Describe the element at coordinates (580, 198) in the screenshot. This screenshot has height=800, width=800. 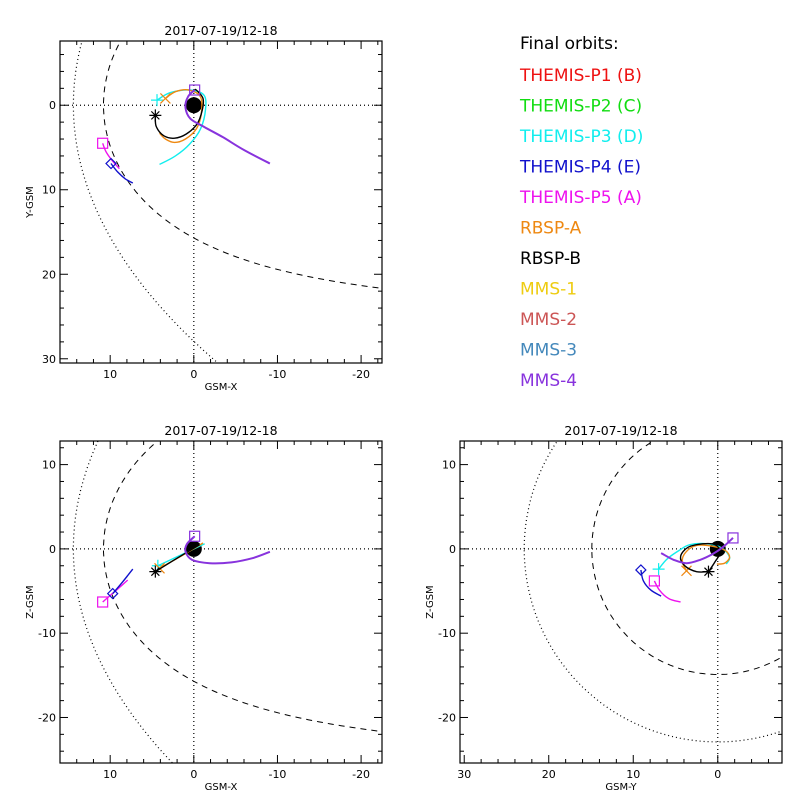
I see `legend-item: THEMIS-P5 (A)` at that location.